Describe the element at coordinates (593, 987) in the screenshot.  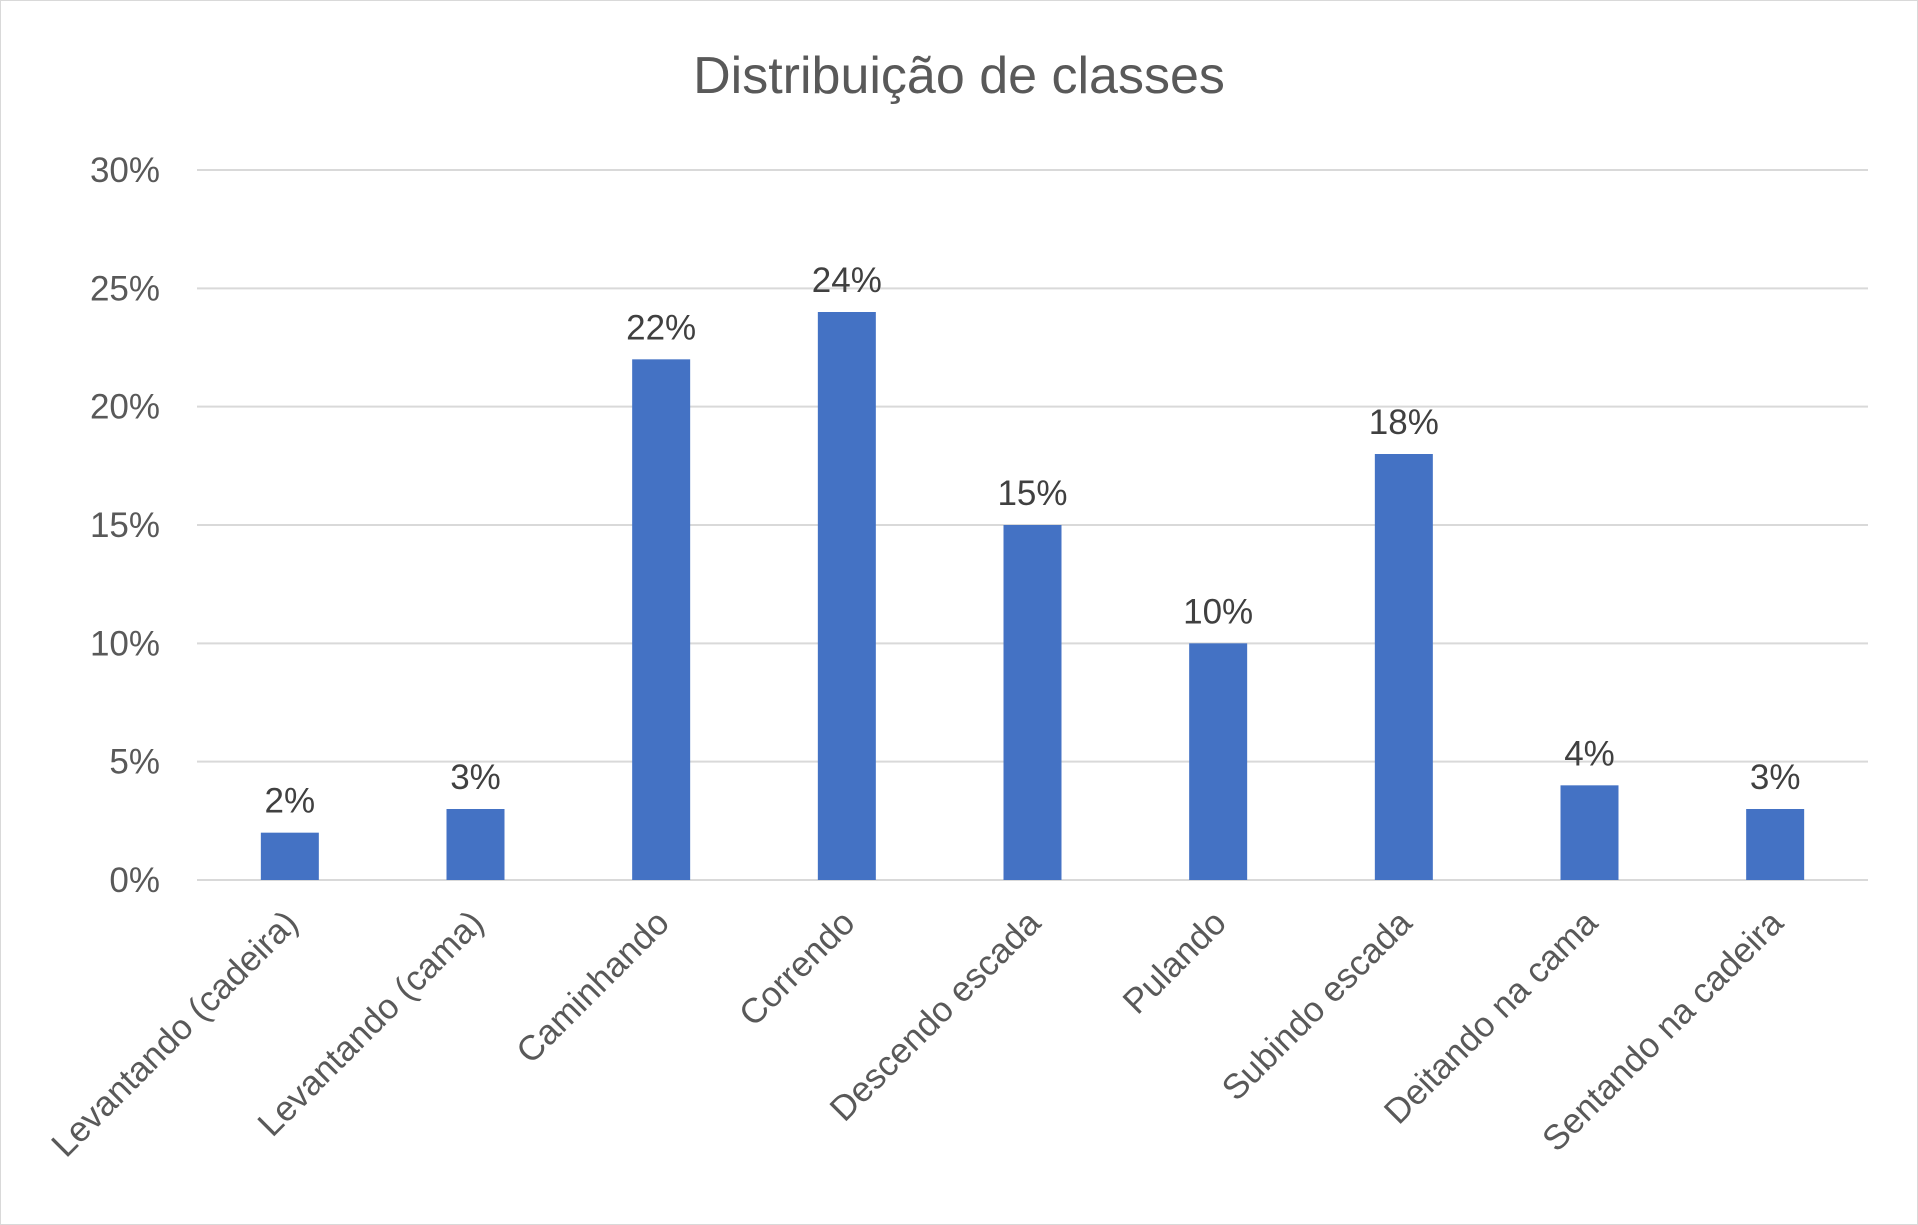
I see `x-tick-label: Caminhando` at that location.